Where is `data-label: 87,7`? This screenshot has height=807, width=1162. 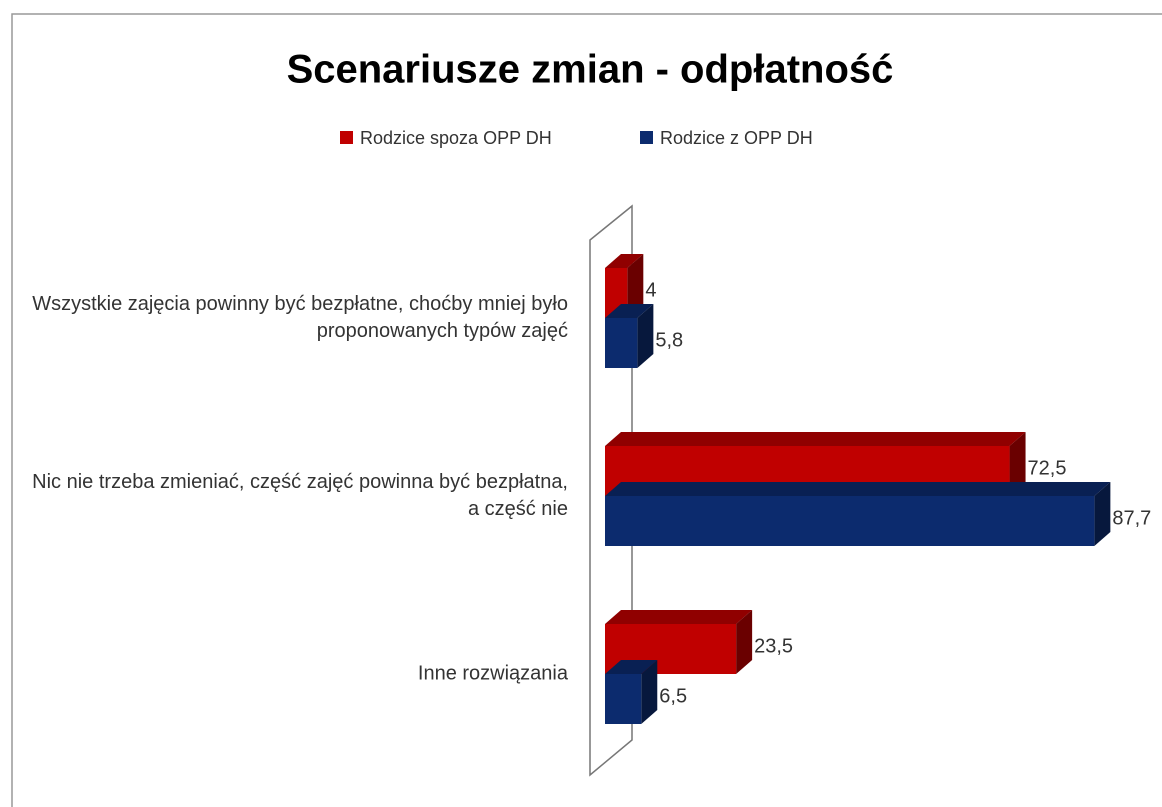
data-label: 87,7 is located at coordinates (1131, 518).